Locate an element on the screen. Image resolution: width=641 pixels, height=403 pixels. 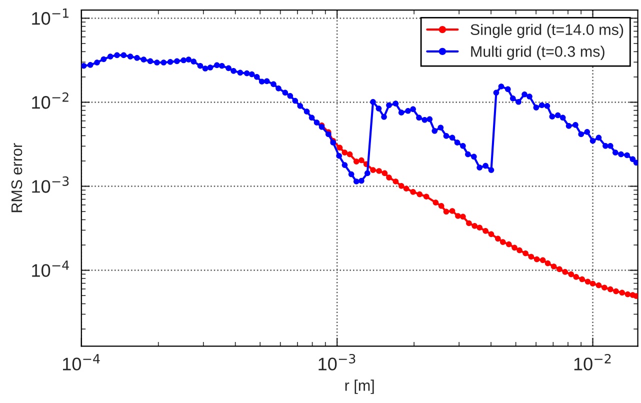
y-axis-title: RMS error is located at coordinates (16, 177).